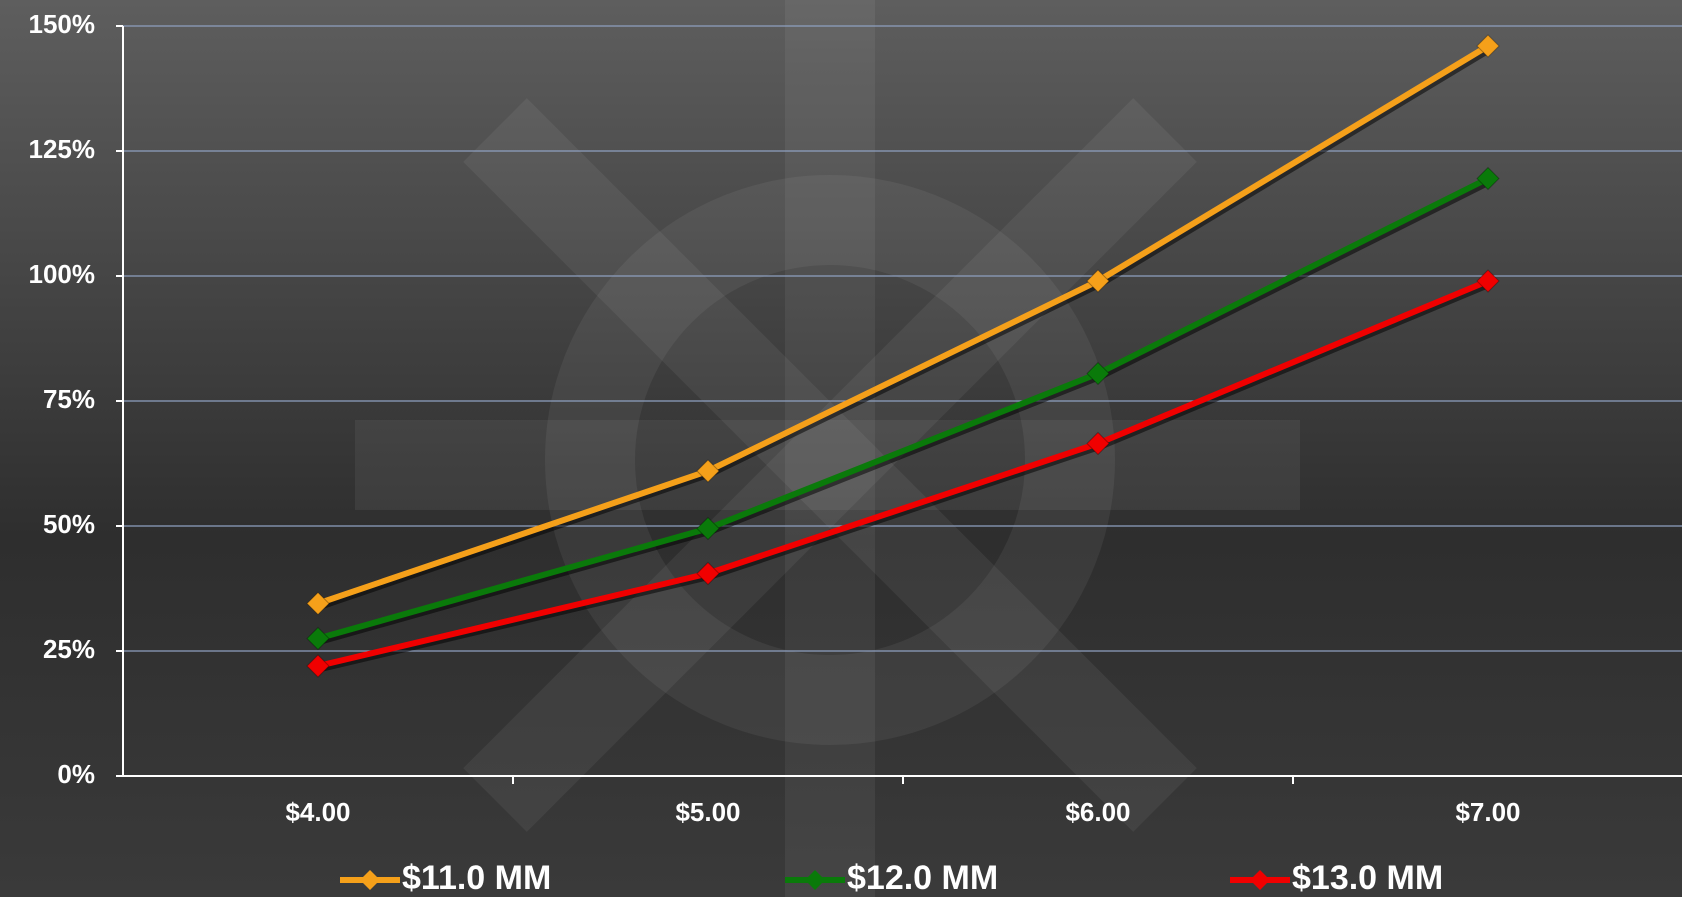  I want to click on y-tick-label: 75%, so click(69, 399).